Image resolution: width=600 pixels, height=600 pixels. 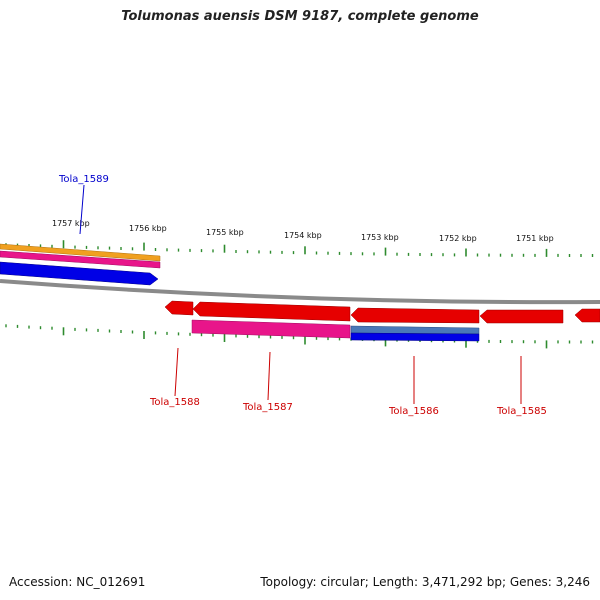 I want to click on gene-tola-1586-blue, so click(x=415, y=337).